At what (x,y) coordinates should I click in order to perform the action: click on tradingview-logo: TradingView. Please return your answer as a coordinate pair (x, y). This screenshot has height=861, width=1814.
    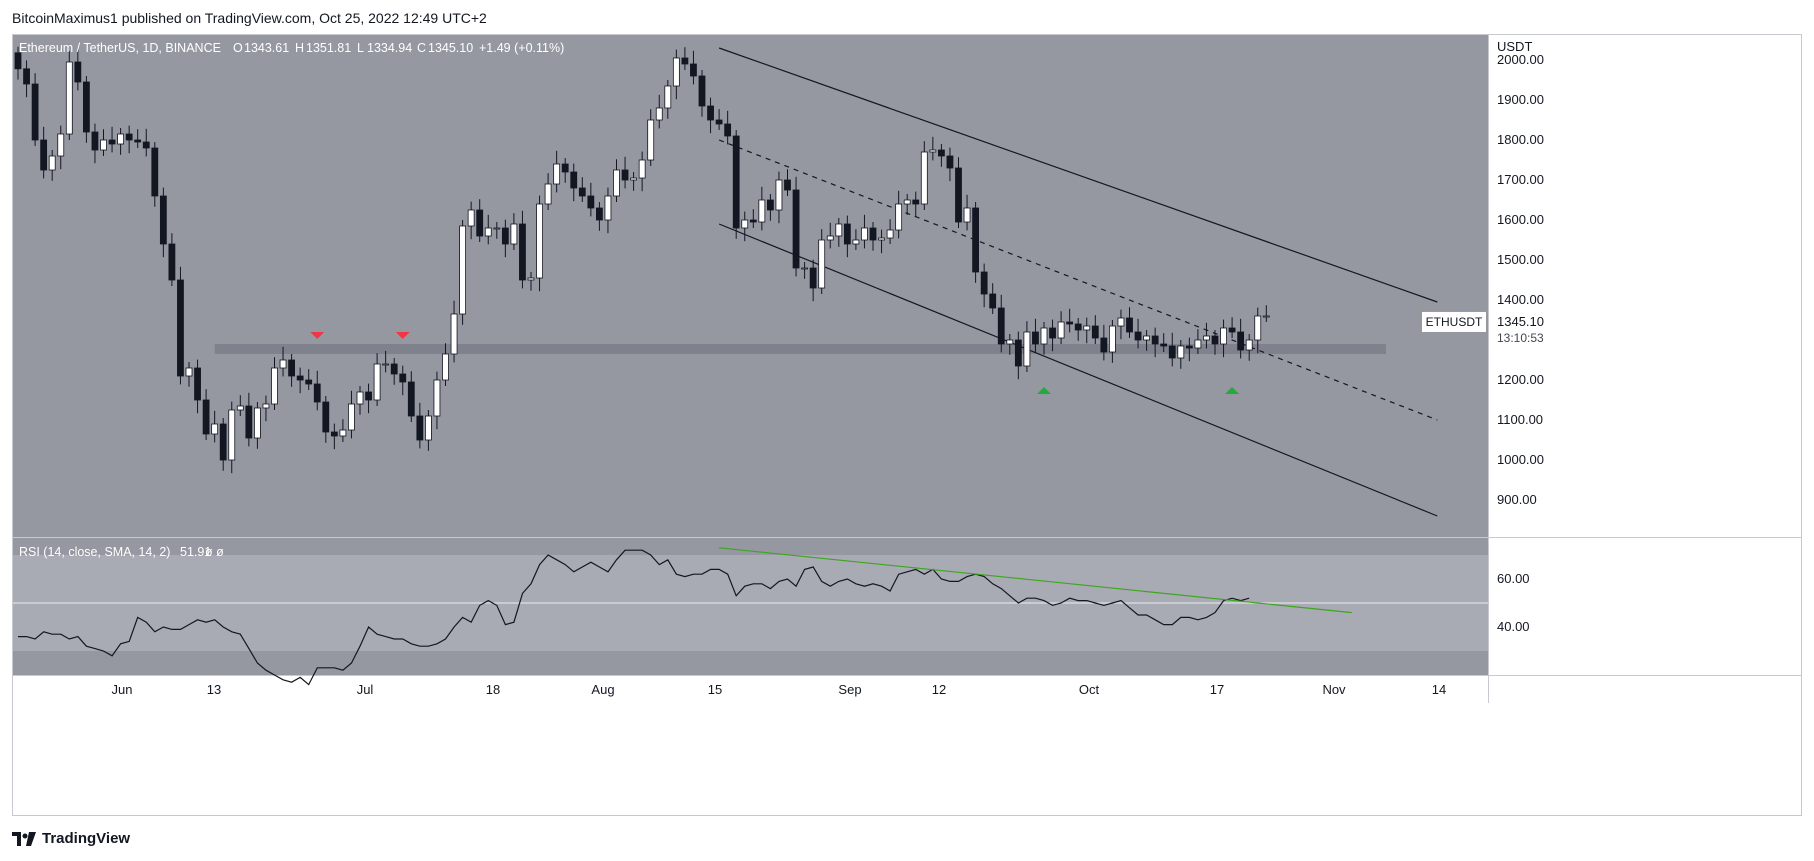
    Looking at the image, I should click on (71, 838).